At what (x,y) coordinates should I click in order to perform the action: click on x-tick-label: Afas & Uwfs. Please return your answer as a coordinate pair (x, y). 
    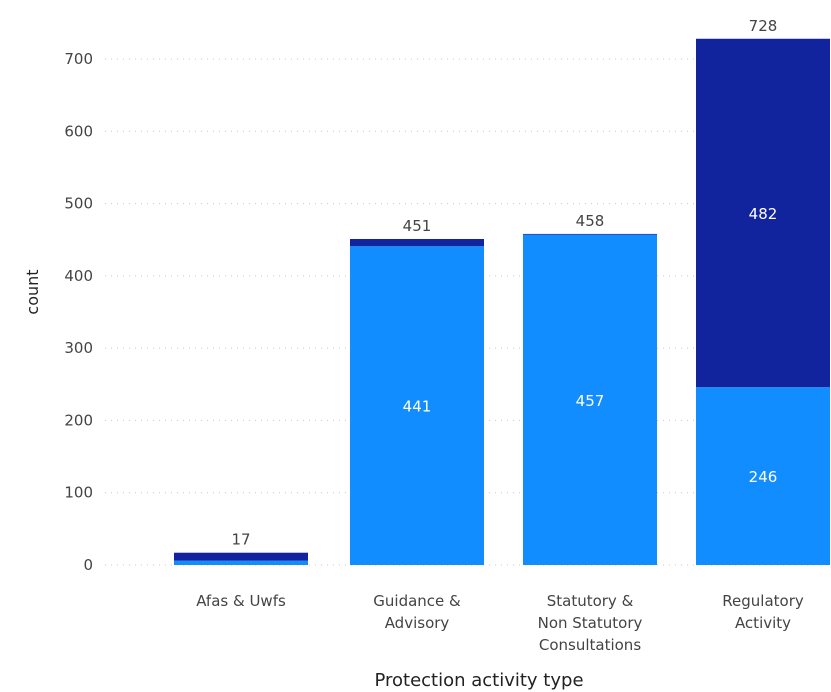
    Looking at the image, I should click on (241, 601).